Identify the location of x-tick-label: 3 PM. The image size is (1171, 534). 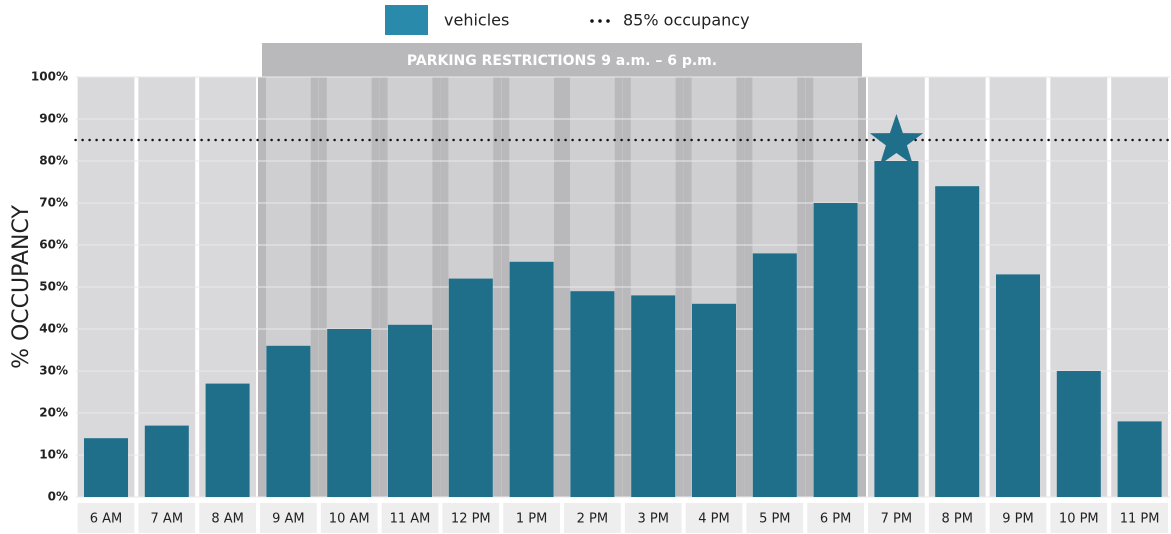
(652, 519).